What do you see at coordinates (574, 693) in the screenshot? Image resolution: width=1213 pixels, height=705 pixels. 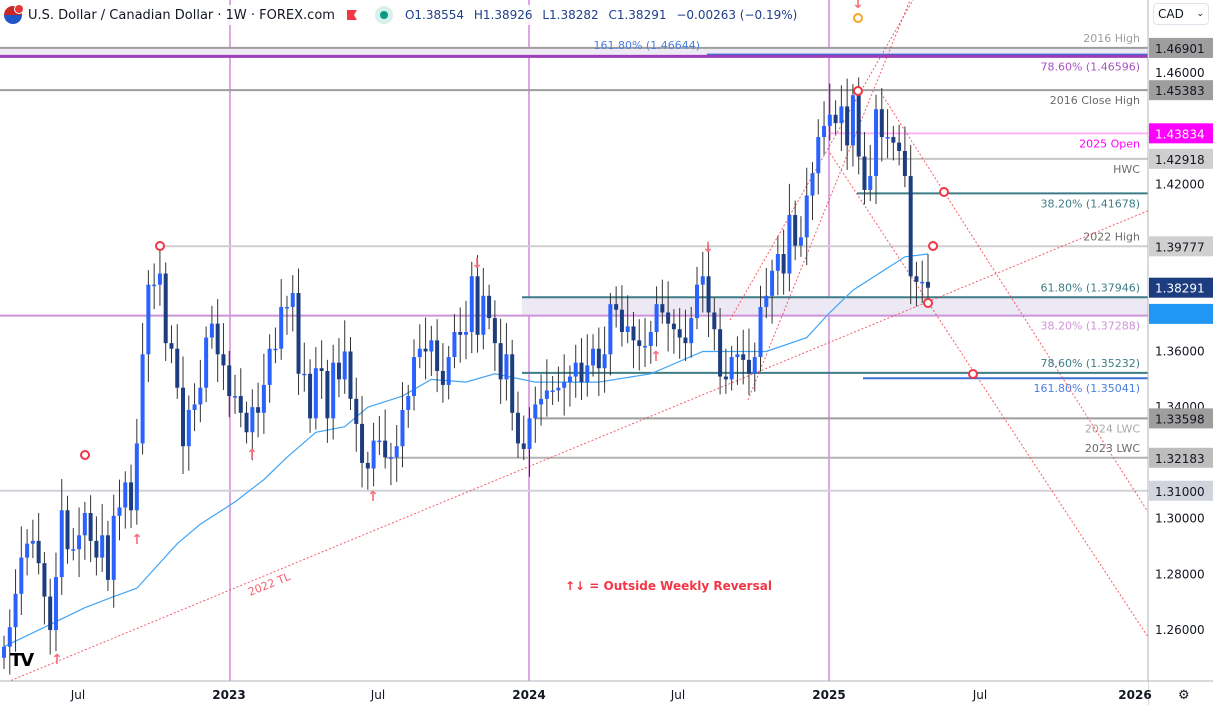 I see `time-axis` at bounding box center [574, 693].